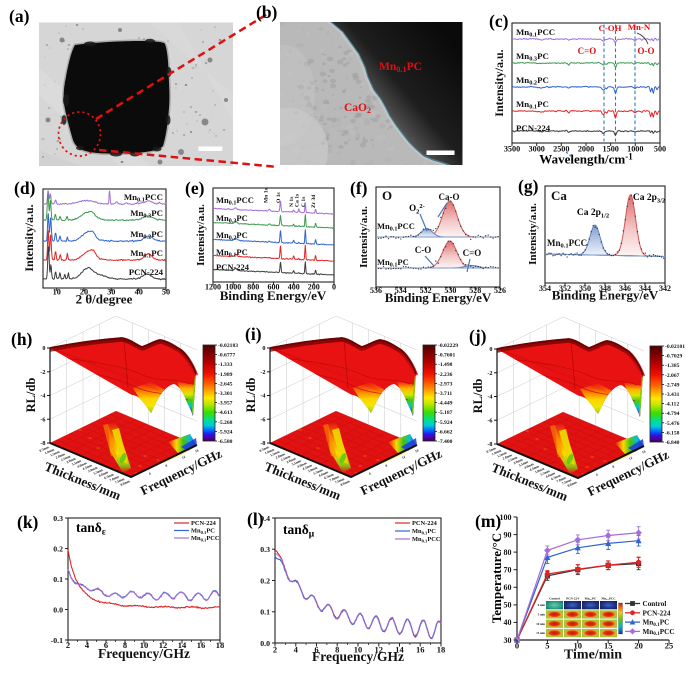 This screenshot has height=681, width=693. What do you see at coordinates (506, 517) in the screenshot?
I see `svg-text: 100` at bounding box center [506, 517].